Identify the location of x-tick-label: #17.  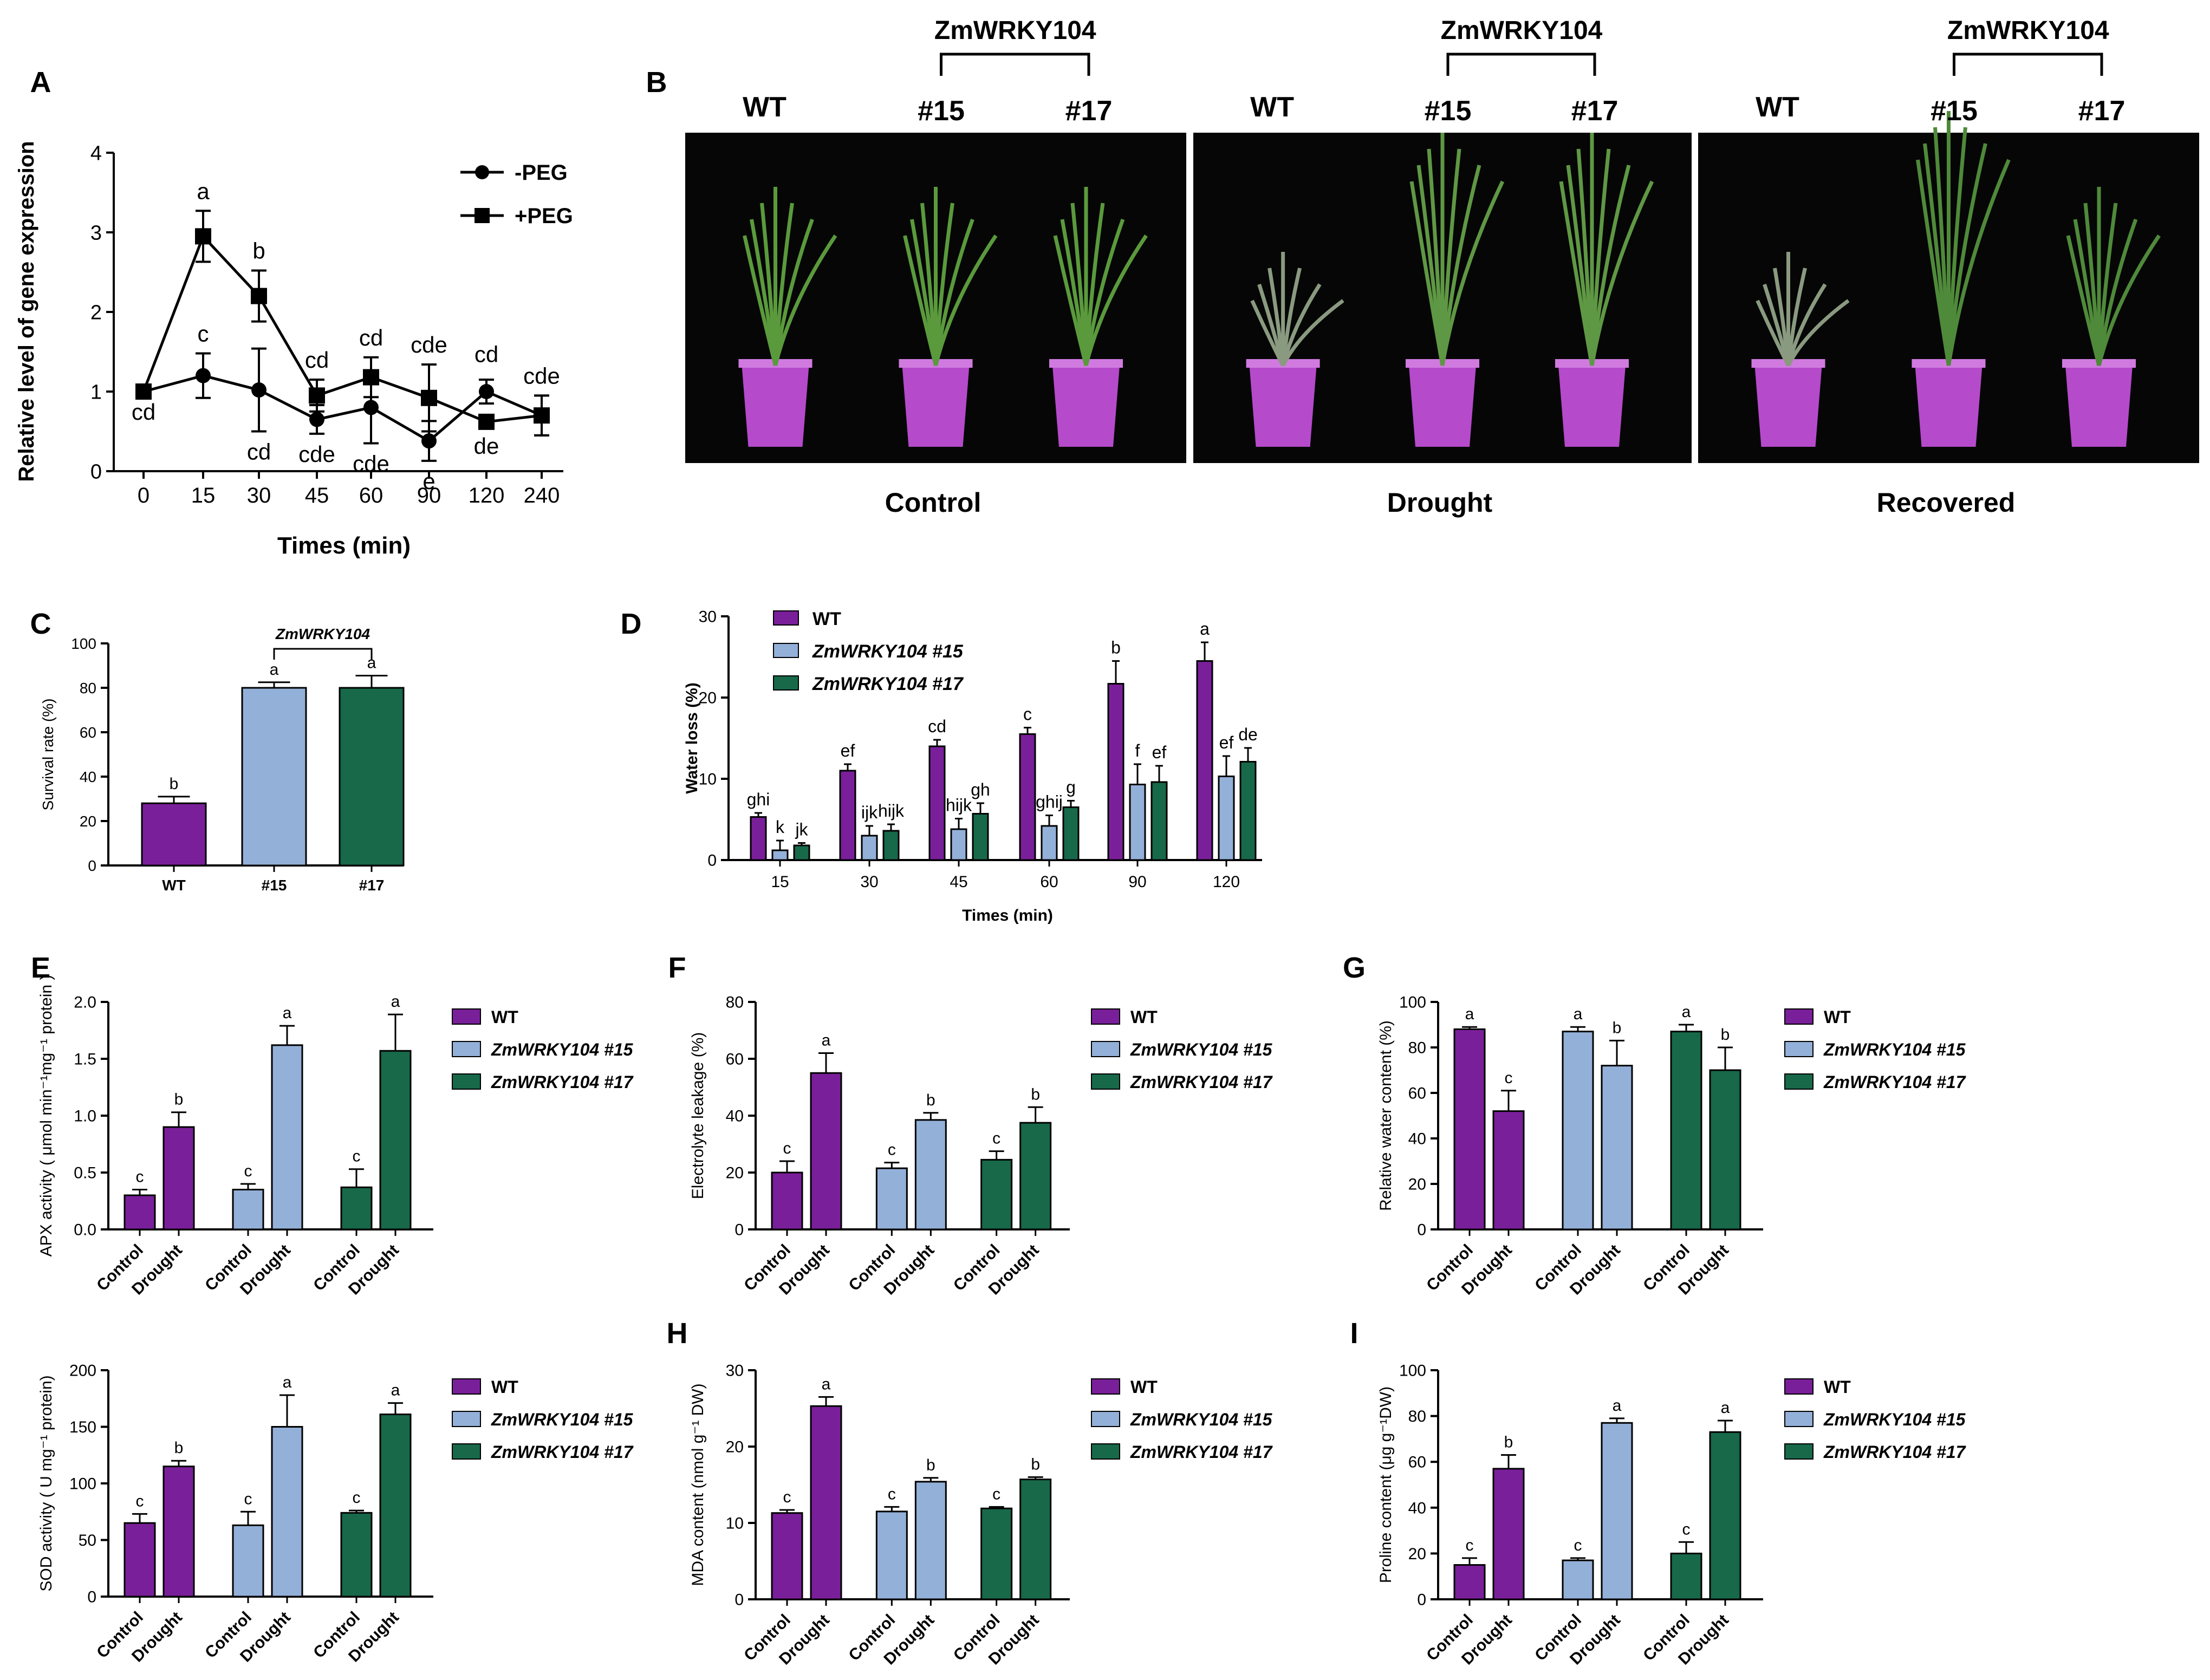
(372, 885).